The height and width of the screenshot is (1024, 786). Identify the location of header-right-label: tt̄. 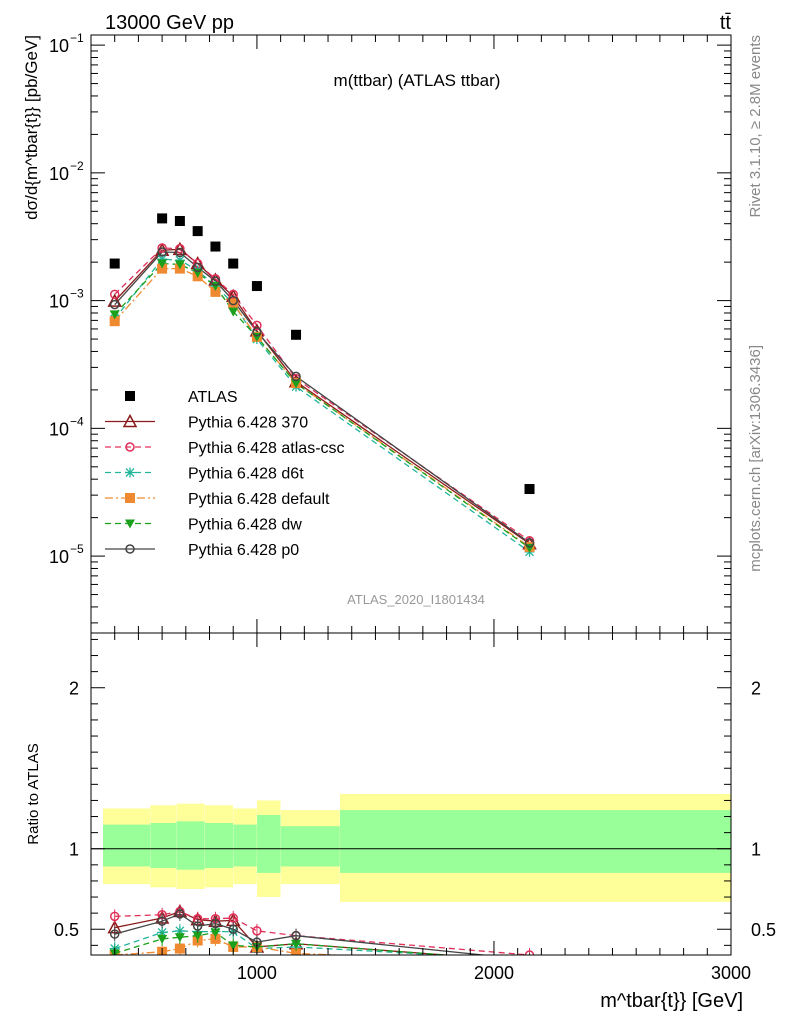
(726, 23).